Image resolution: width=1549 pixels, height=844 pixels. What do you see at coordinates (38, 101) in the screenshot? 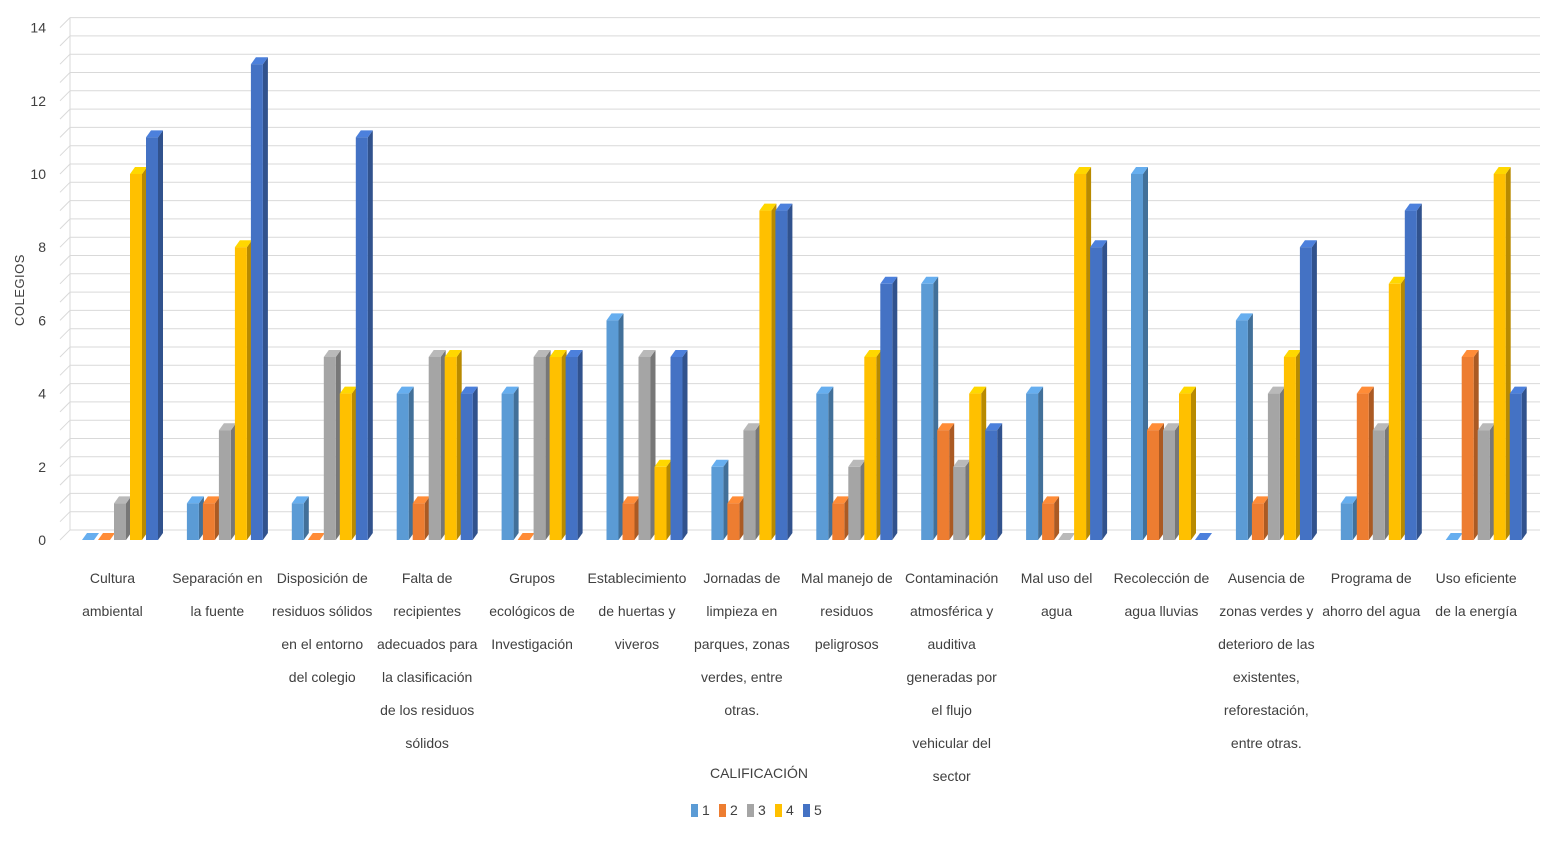
I see `y-tick-label: 12` at bounding box center [38, 101].